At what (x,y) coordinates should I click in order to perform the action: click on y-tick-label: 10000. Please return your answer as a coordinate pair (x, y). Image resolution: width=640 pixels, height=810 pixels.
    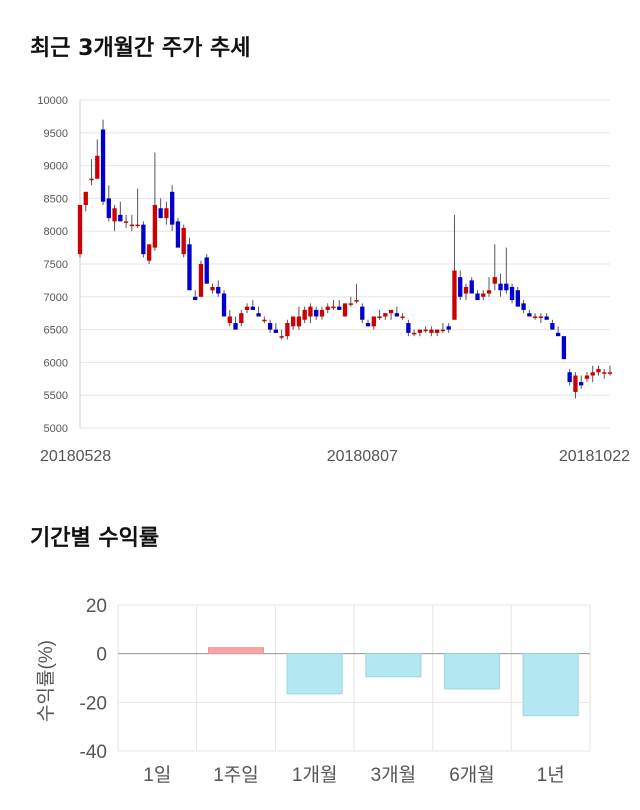
    Looking at the image, I should click on (52, 101).